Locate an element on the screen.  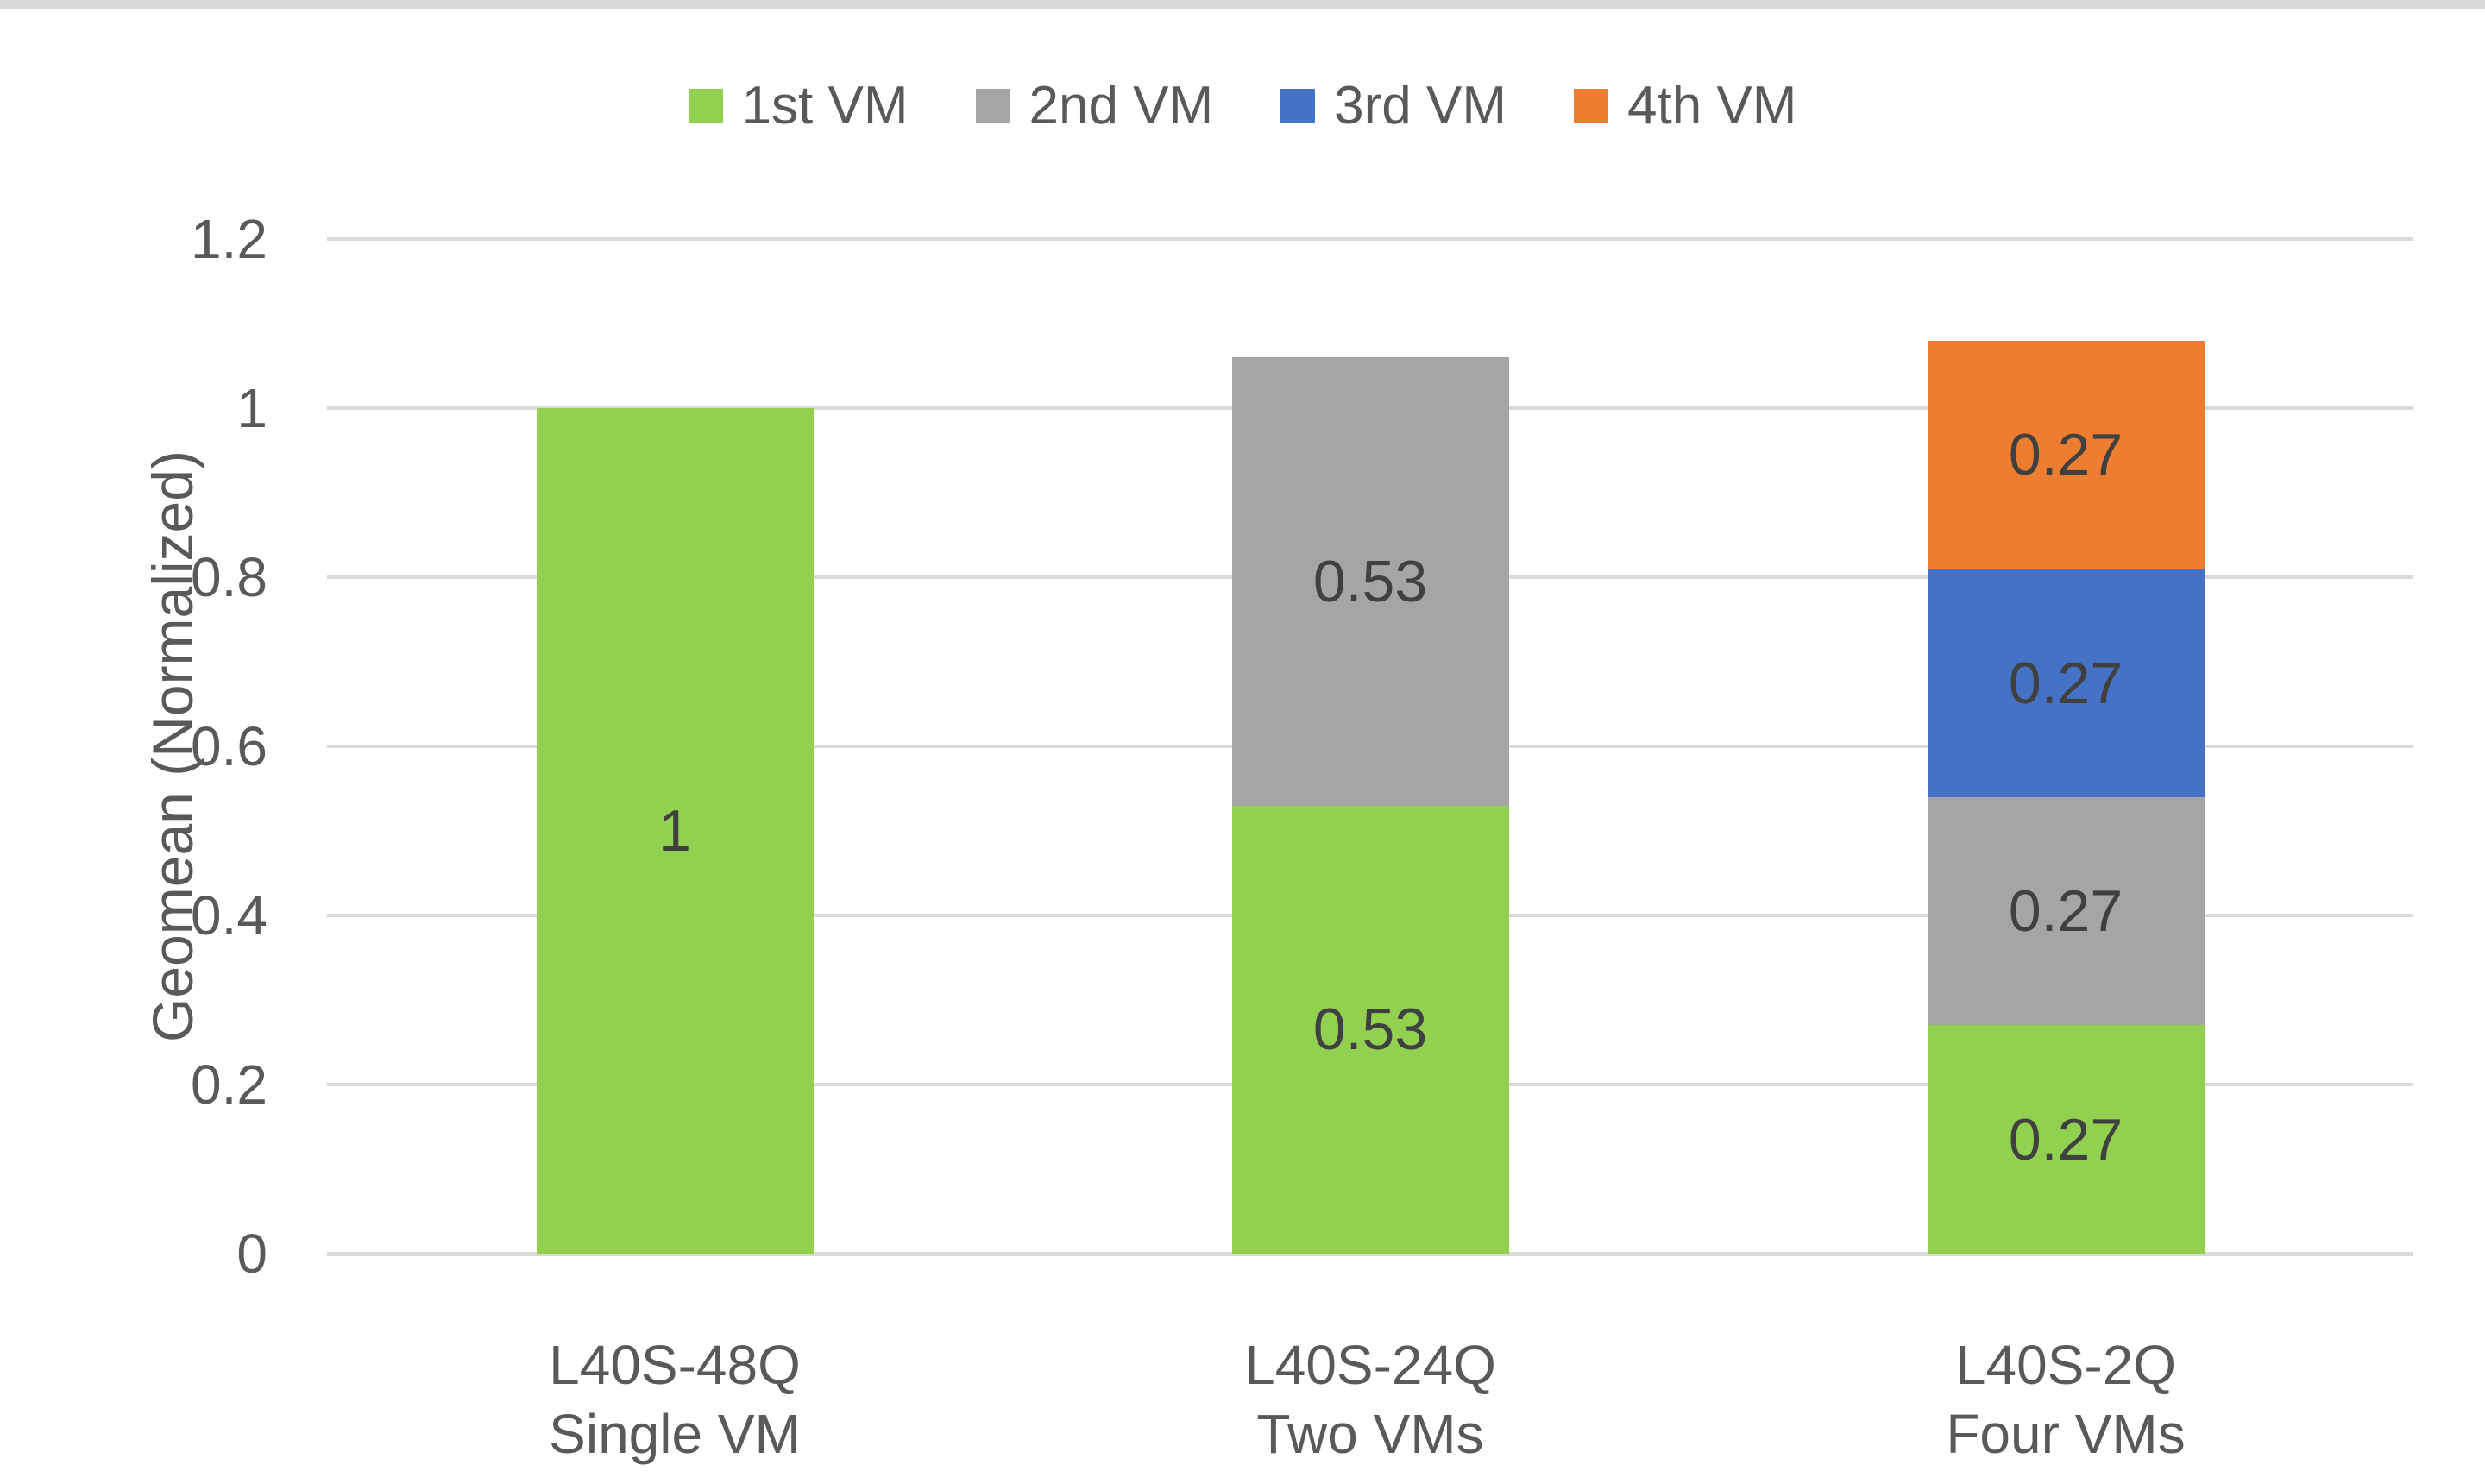
x-category-label-line1: L40S-48Q is located at coordinates (675, 1365).